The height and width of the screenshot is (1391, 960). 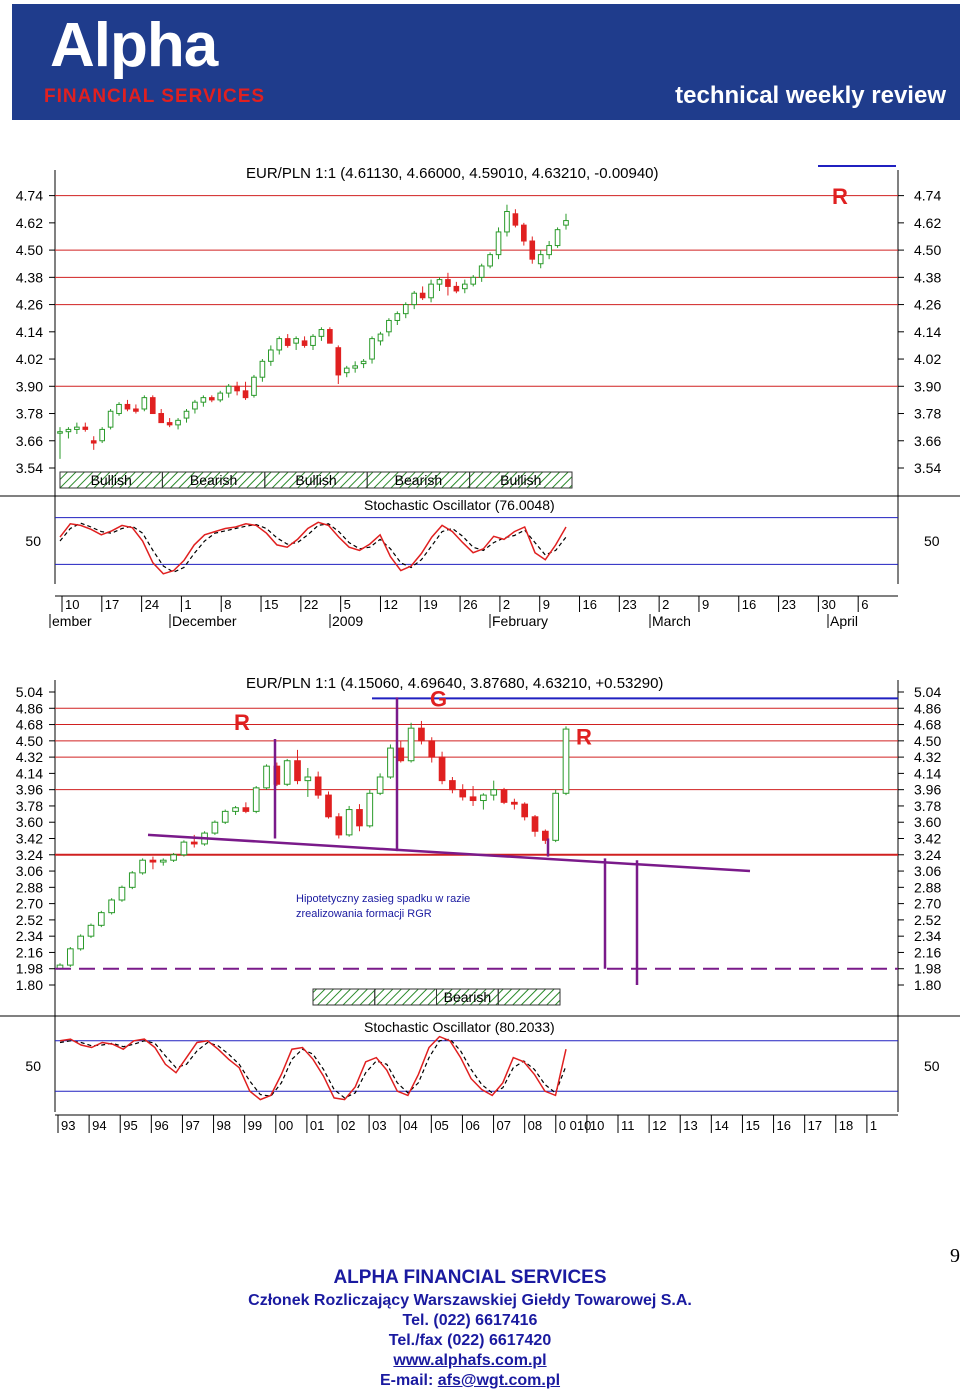 I want to click on c1-stoch-level-left: 50, so click(x=33, y=541).